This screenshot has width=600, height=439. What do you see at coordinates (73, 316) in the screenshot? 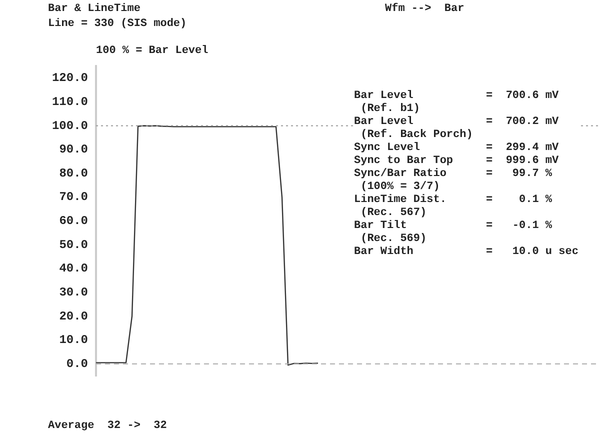
I see `y-tick-label: 20.0` at bounding box center [73, 316].